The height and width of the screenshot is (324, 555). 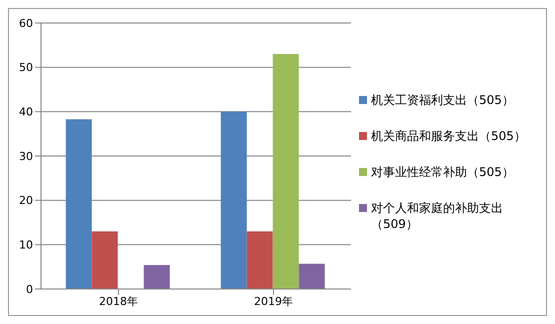 What do you see at coordinates (26, 245) in the screenshot?
I see `y-tick-label: 10` at bounding box center [26, 245].